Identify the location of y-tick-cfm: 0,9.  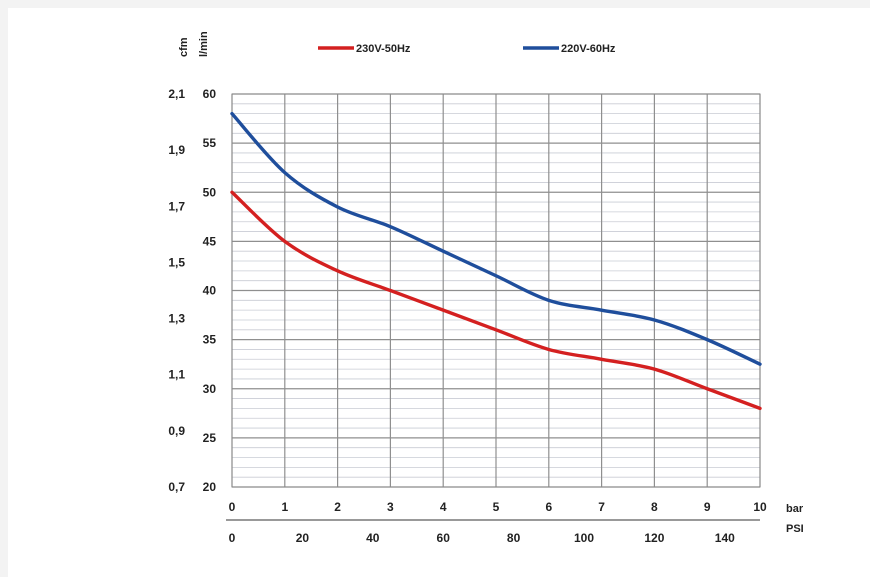
(176, 431).